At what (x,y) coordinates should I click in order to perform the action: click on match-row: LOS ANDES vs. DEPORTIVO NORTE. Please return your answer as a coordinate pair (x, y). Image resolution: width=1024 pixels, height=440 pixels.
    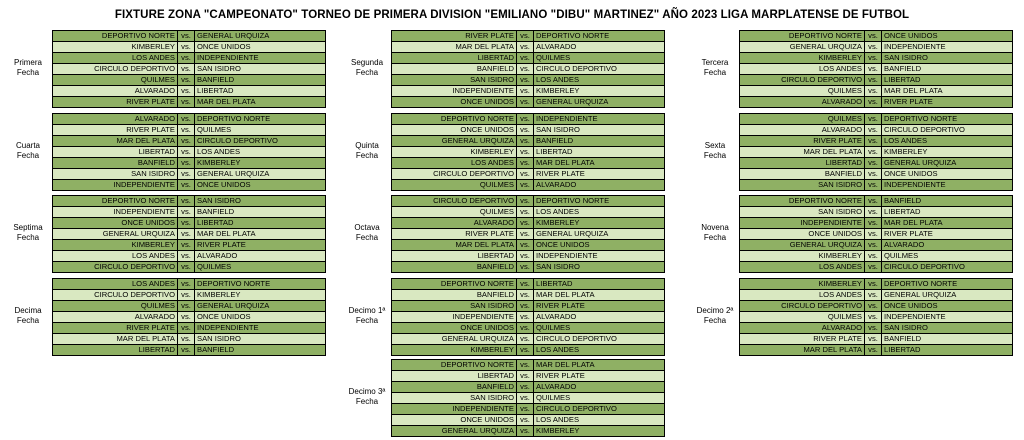
    Looking at the image, I should click on (189, 284).